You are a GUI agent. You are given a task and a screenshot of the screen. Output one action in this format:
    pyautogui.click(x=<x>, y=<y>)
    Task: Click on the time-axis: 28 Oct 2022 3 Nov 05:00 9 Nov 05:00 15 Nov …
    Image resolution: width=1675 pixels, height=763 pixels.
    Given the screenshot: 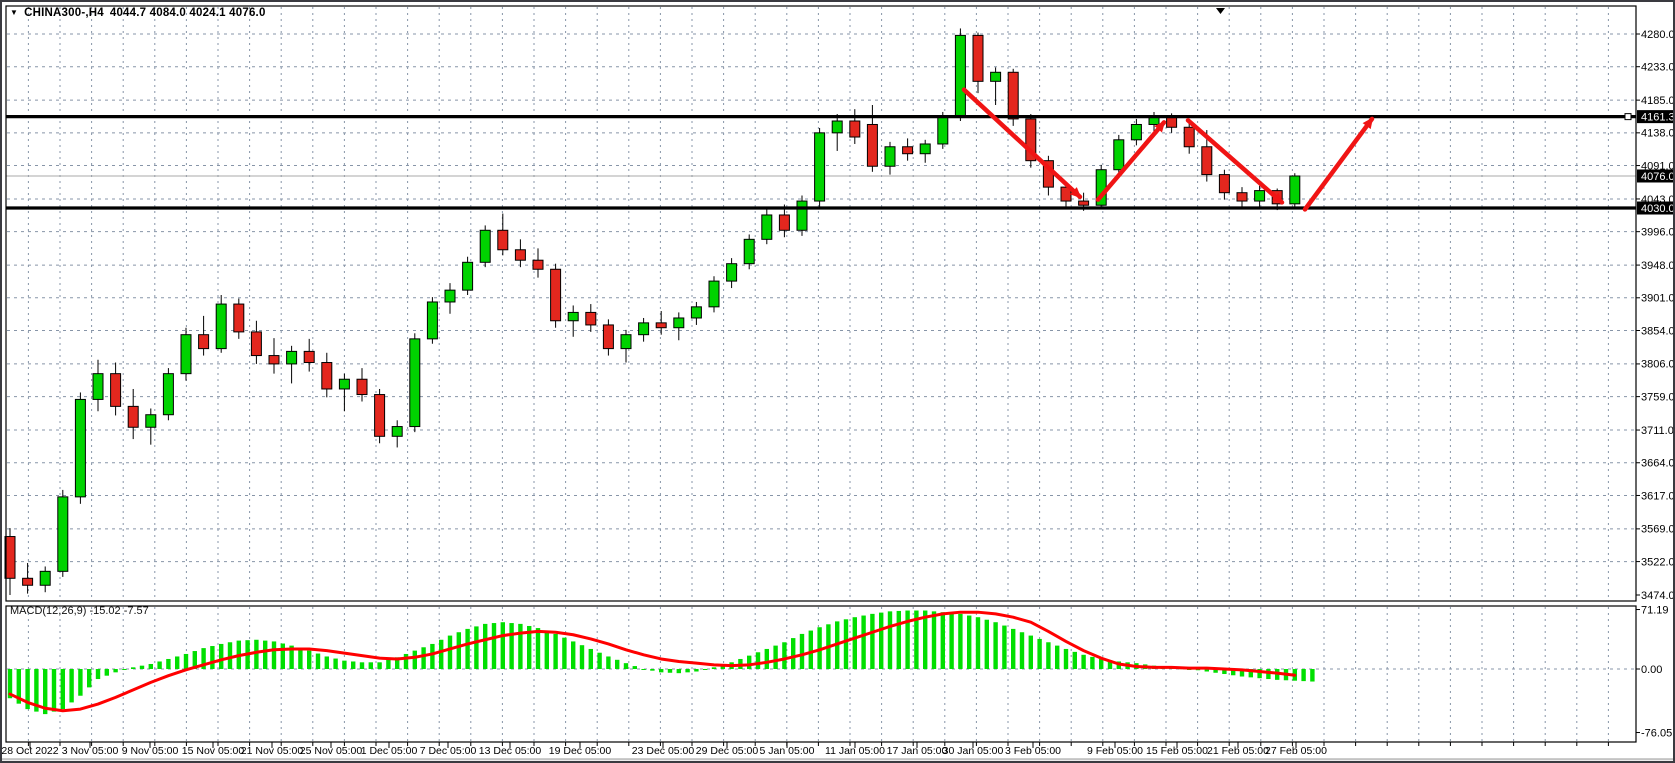 What is the action you would take?
    pyautogui.click(x=805, y=749)
    